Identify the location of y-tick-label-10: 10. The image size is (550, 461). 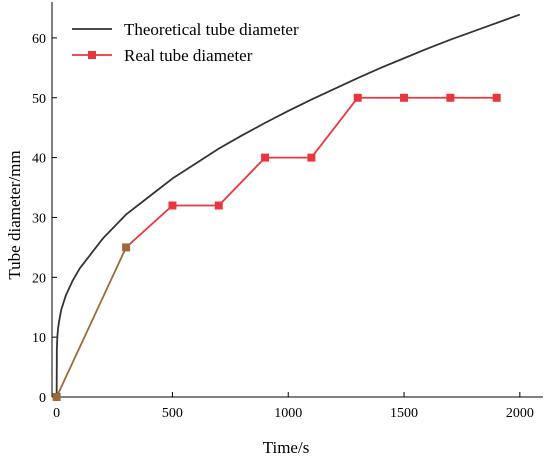
(39, 338).